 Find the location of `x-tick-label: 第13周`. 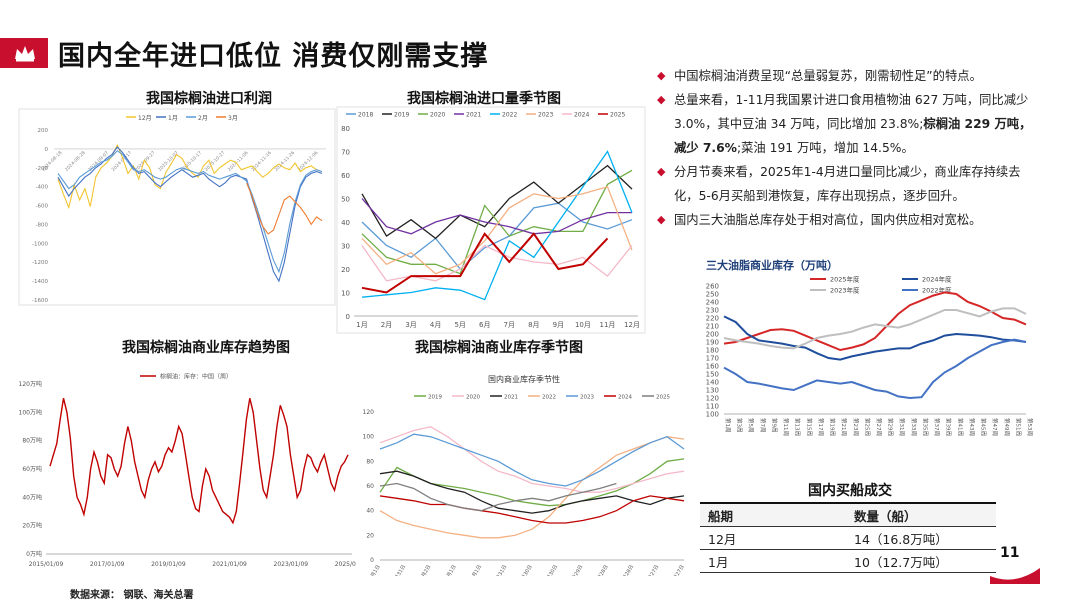

x-tick-label: 第13周 is located at coordinates (798, 427).